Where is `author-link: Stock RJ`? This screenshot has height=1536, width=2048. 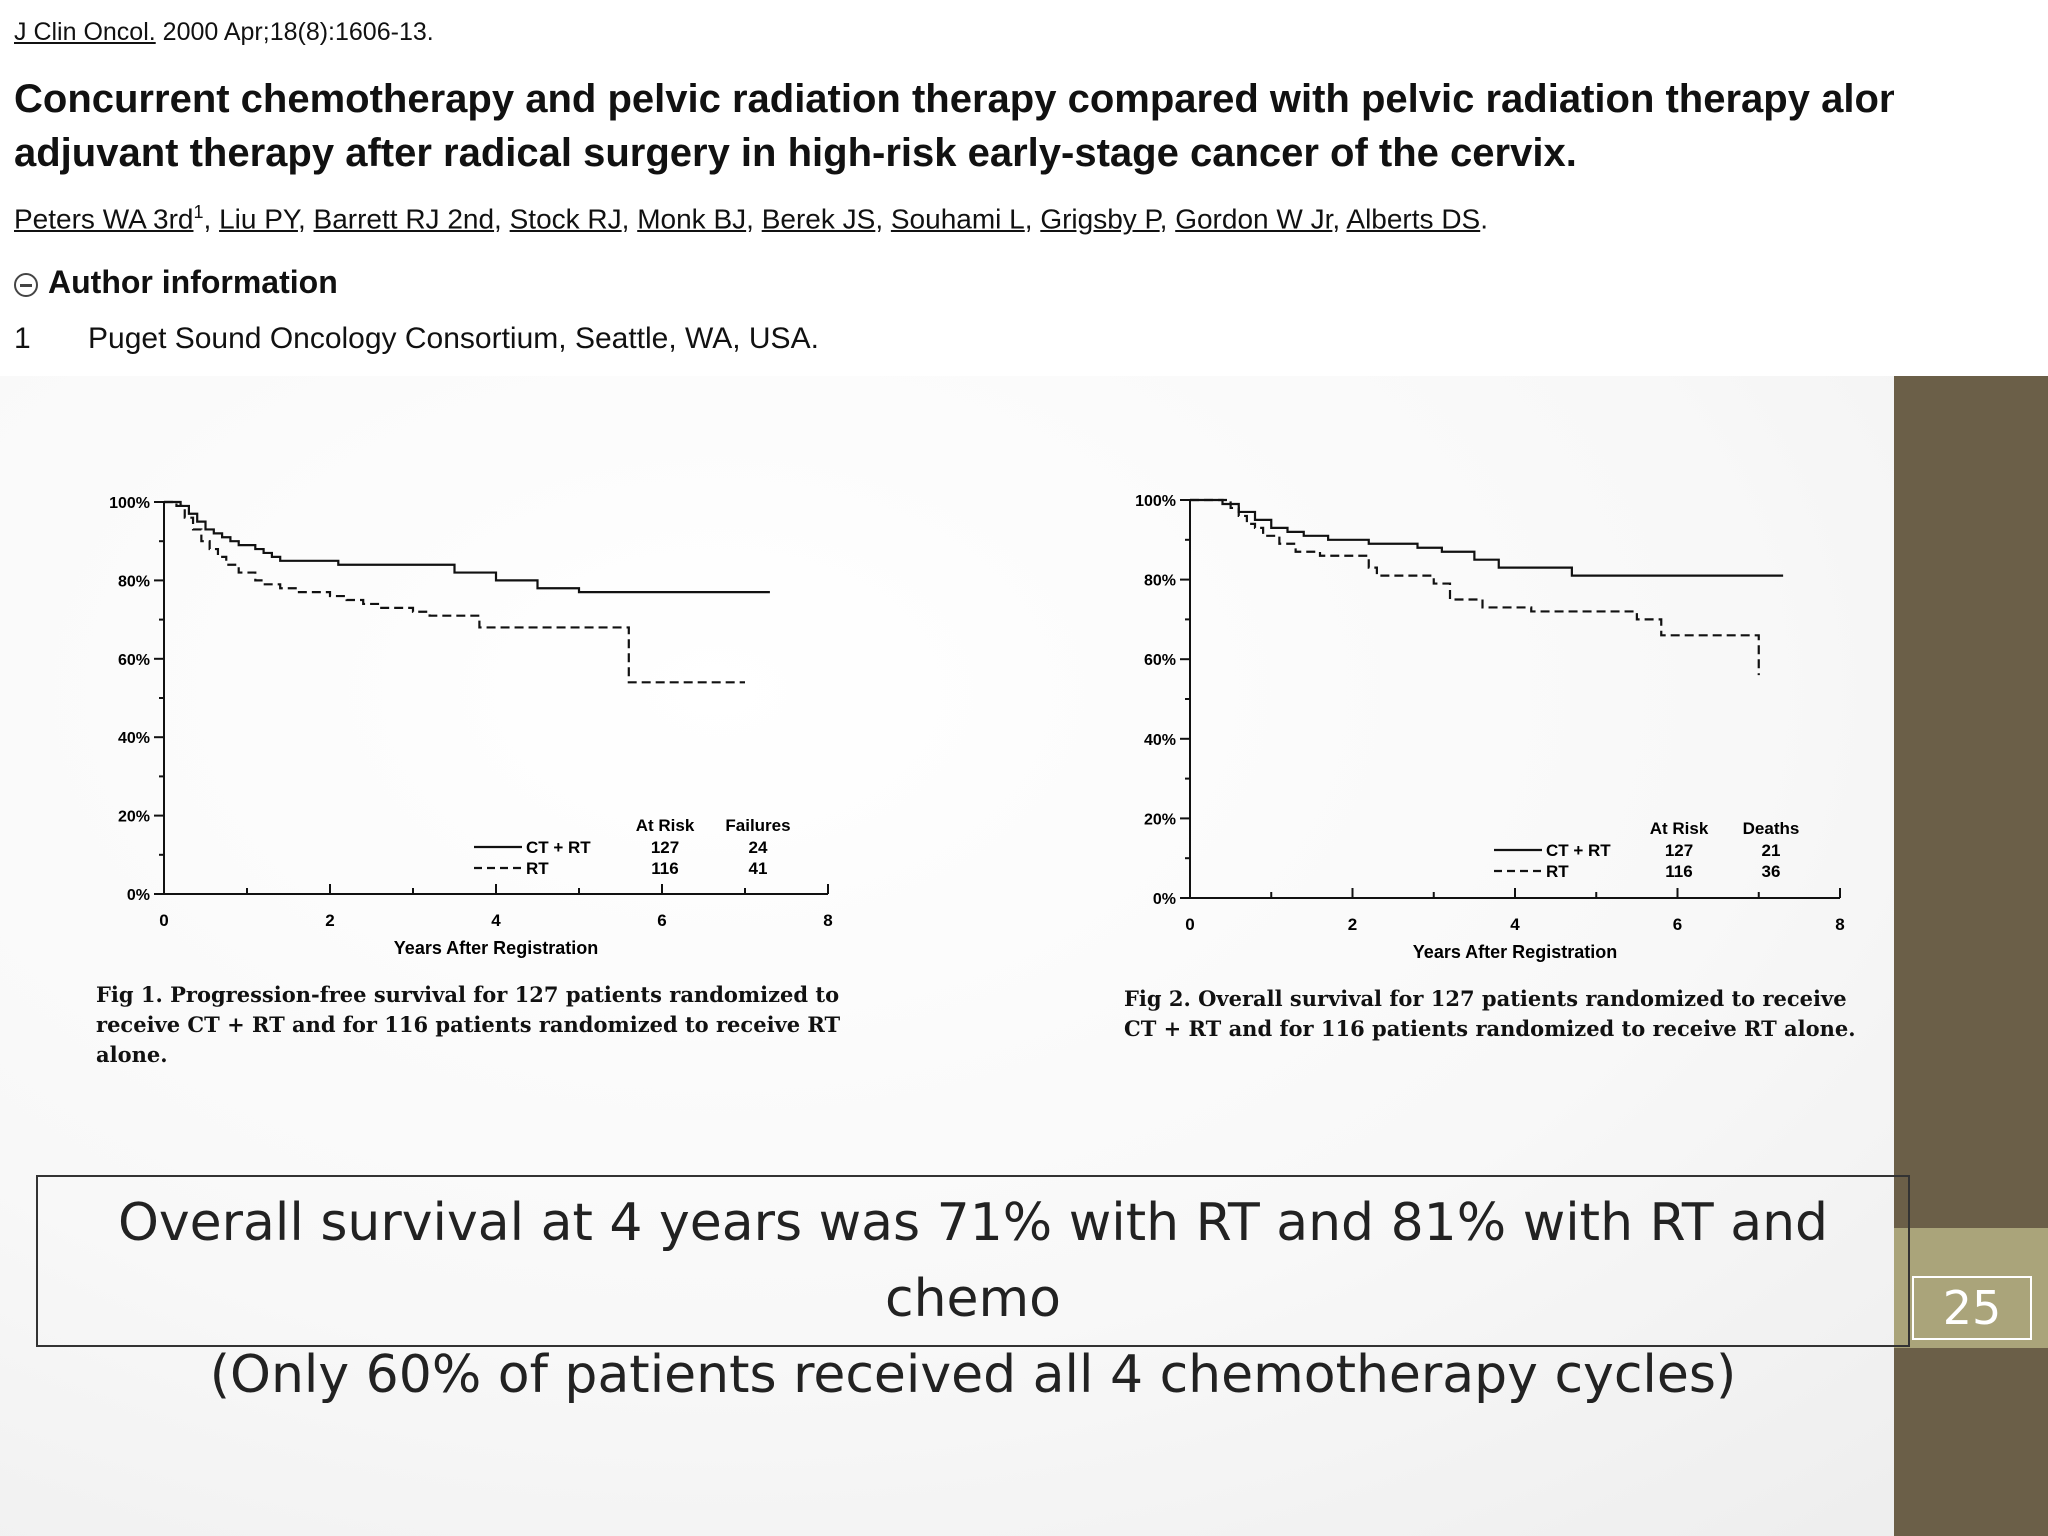
author-link: Stock RJ is located at coordinates (565, 219).